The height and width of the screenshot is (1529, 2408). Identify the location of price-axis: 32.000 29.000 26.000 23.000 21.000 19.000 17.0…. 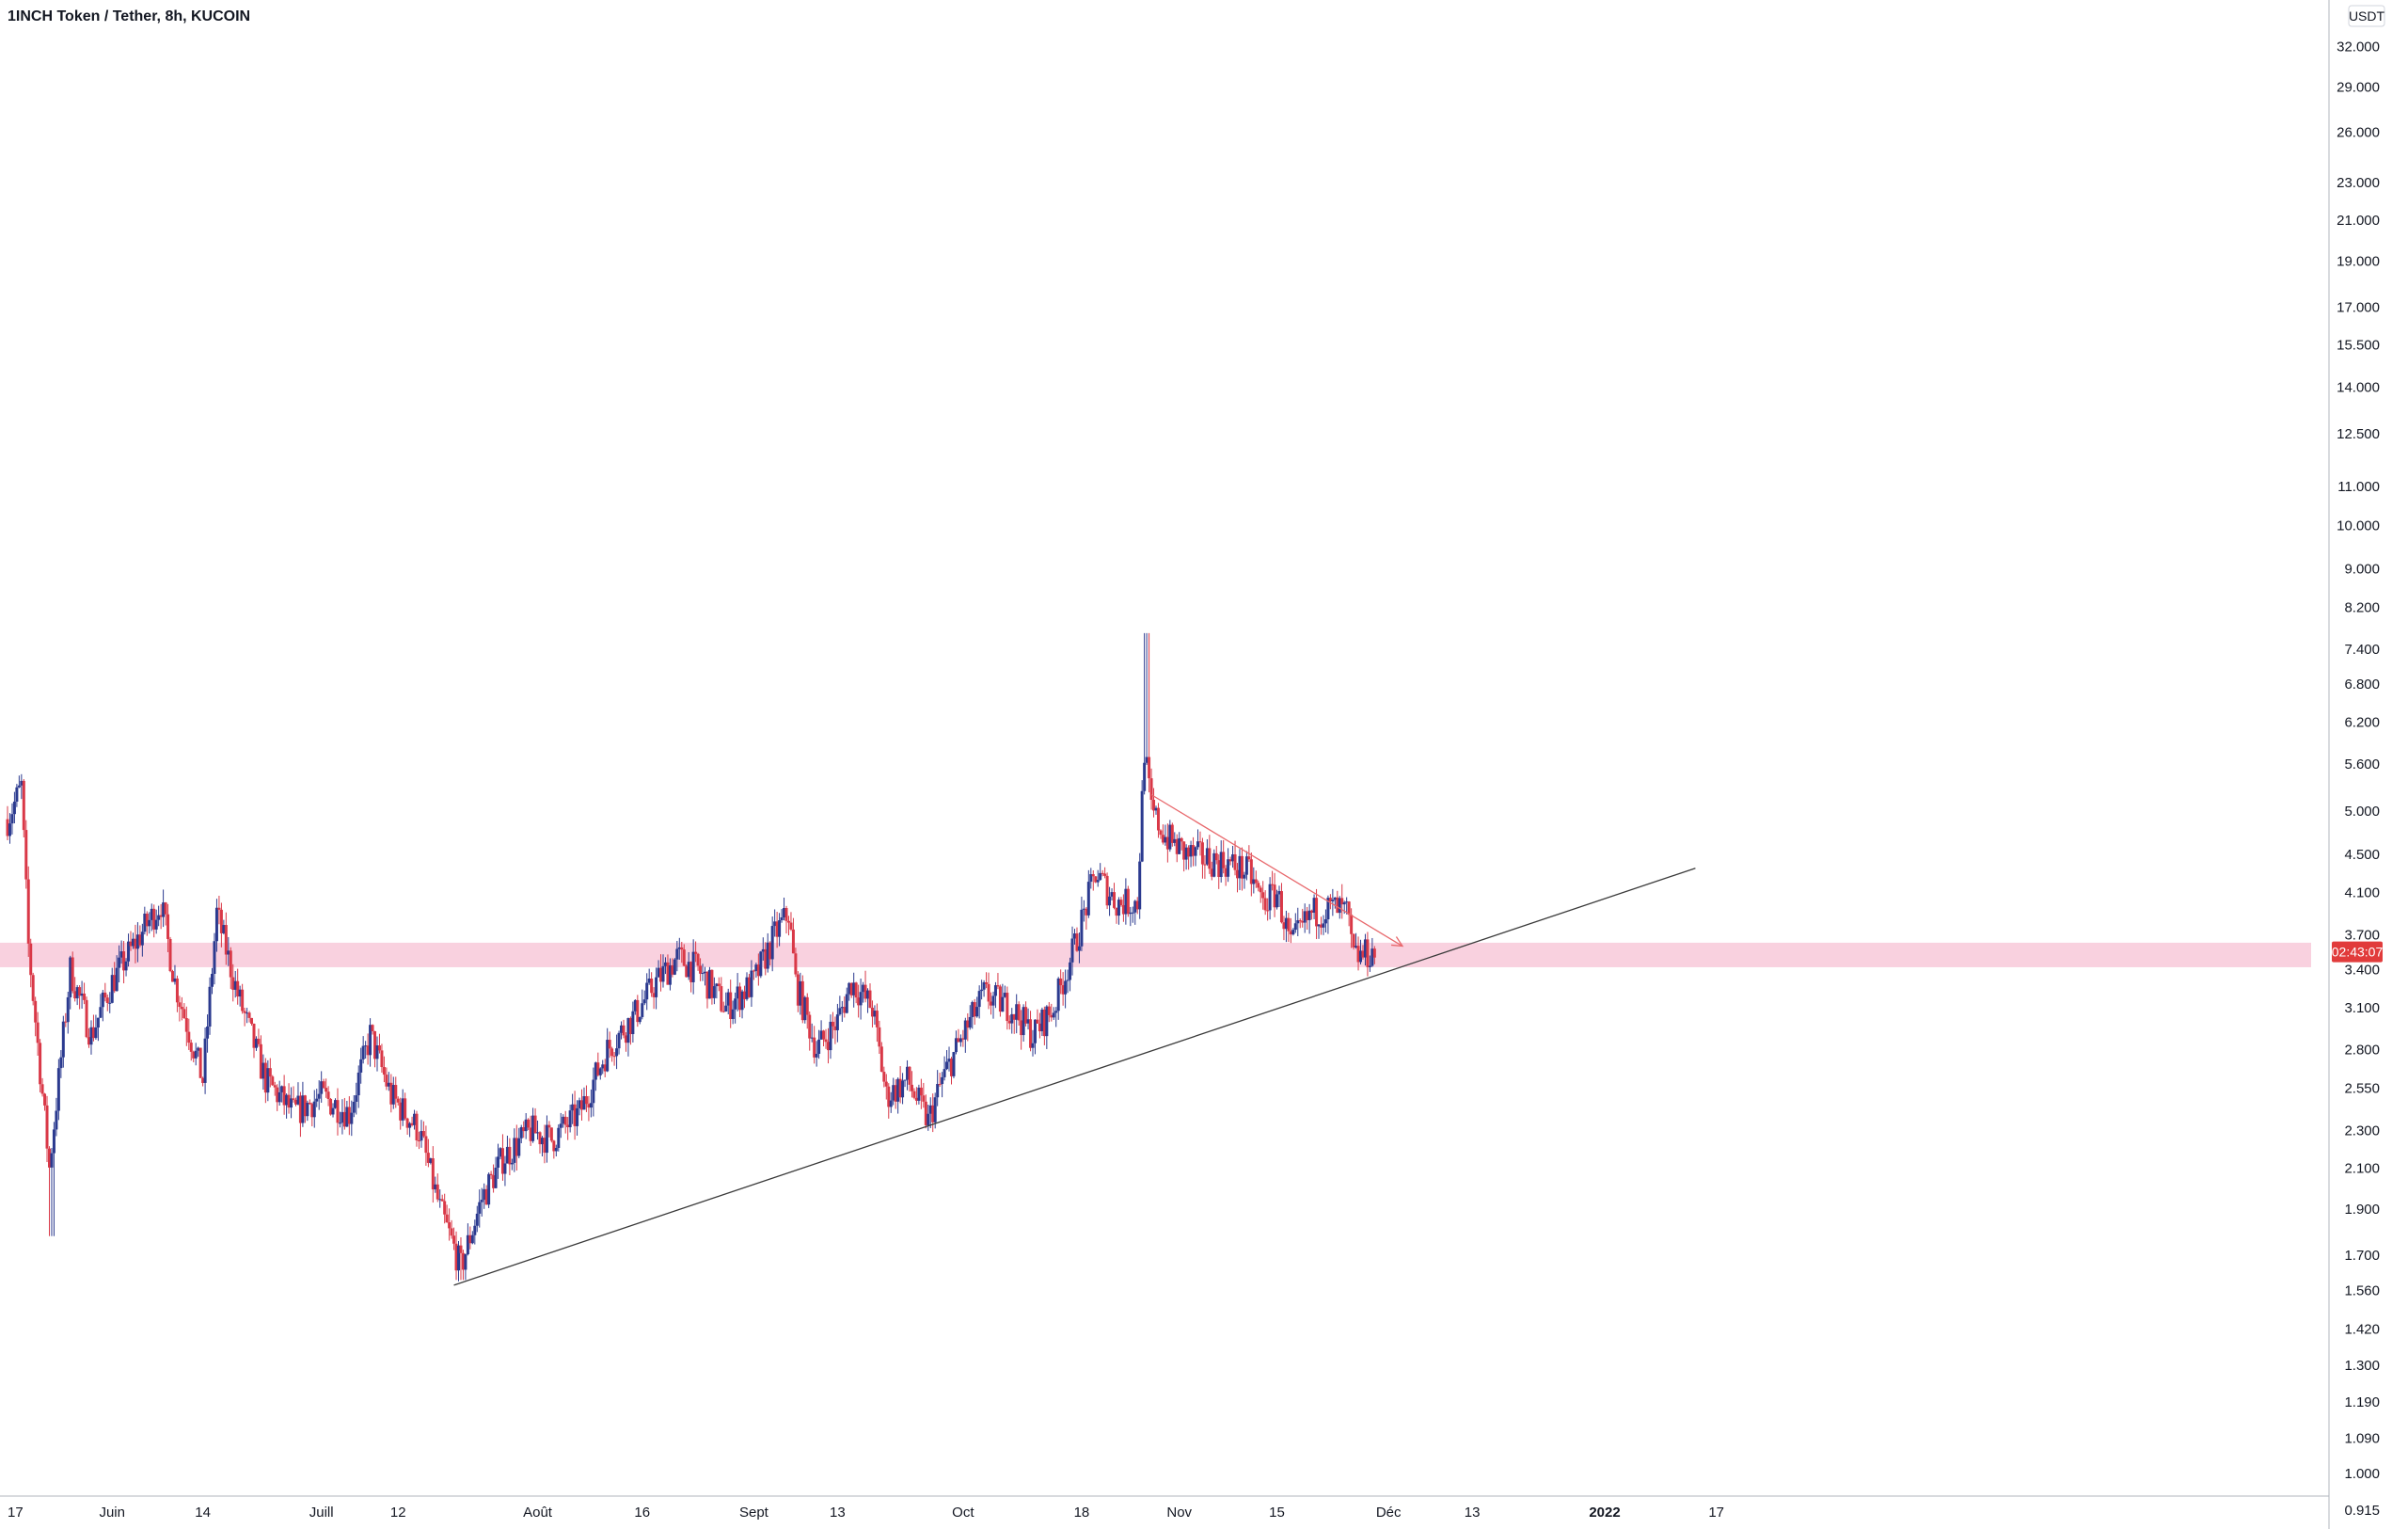
(2354, 764).